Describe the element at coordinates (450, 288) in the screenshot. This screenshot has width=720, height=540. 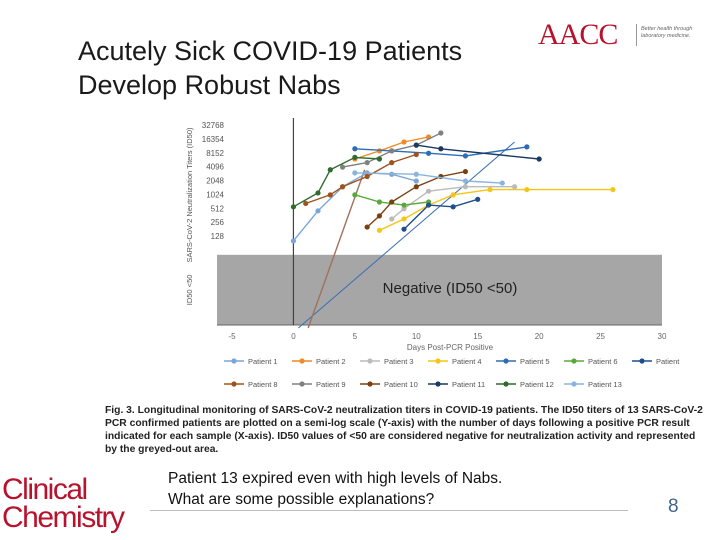
I see `negative-region-label: Negative (ID50 <50)` at that location.